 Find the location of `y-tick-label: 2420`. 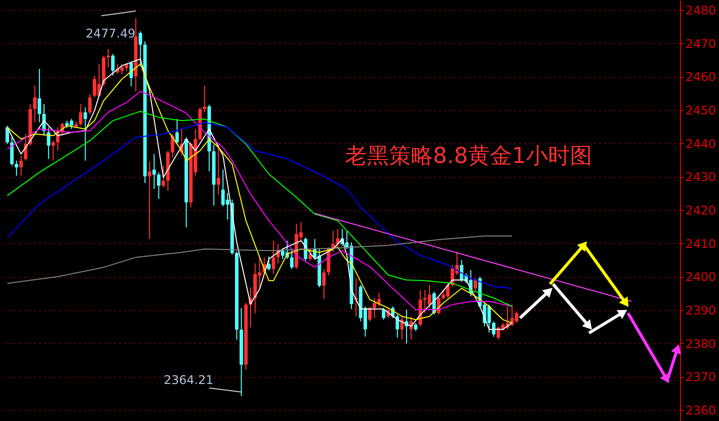

y-tick-label: 2420 is located at coordinates (701, 211).